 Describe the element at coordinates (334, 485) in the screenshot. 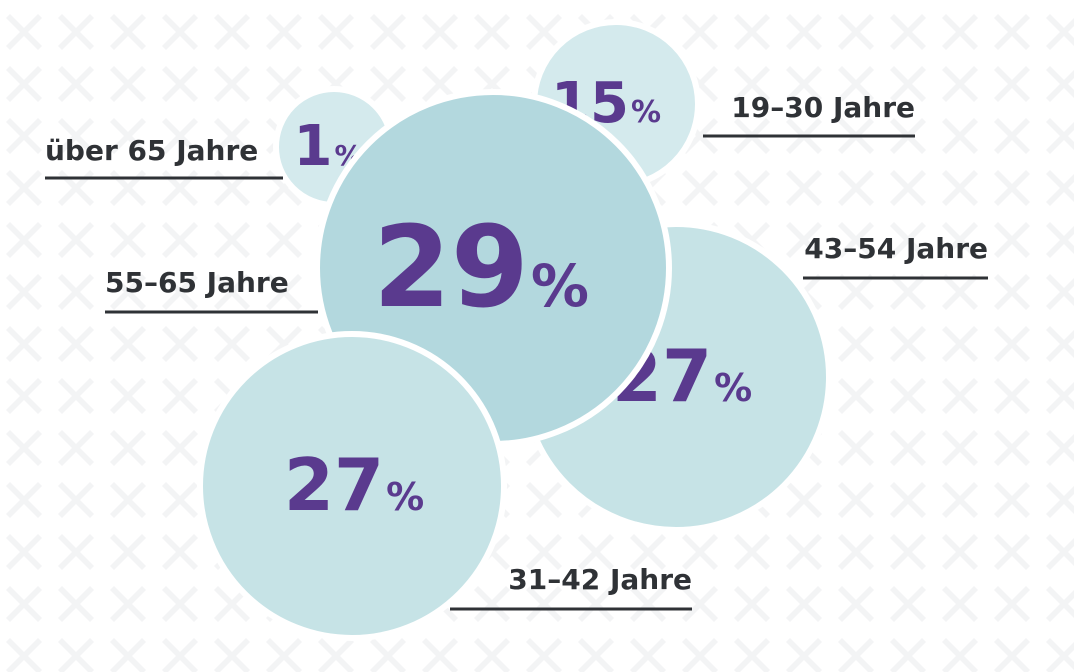

I see `bubble-number-31-42-jahre: 27` at that location.